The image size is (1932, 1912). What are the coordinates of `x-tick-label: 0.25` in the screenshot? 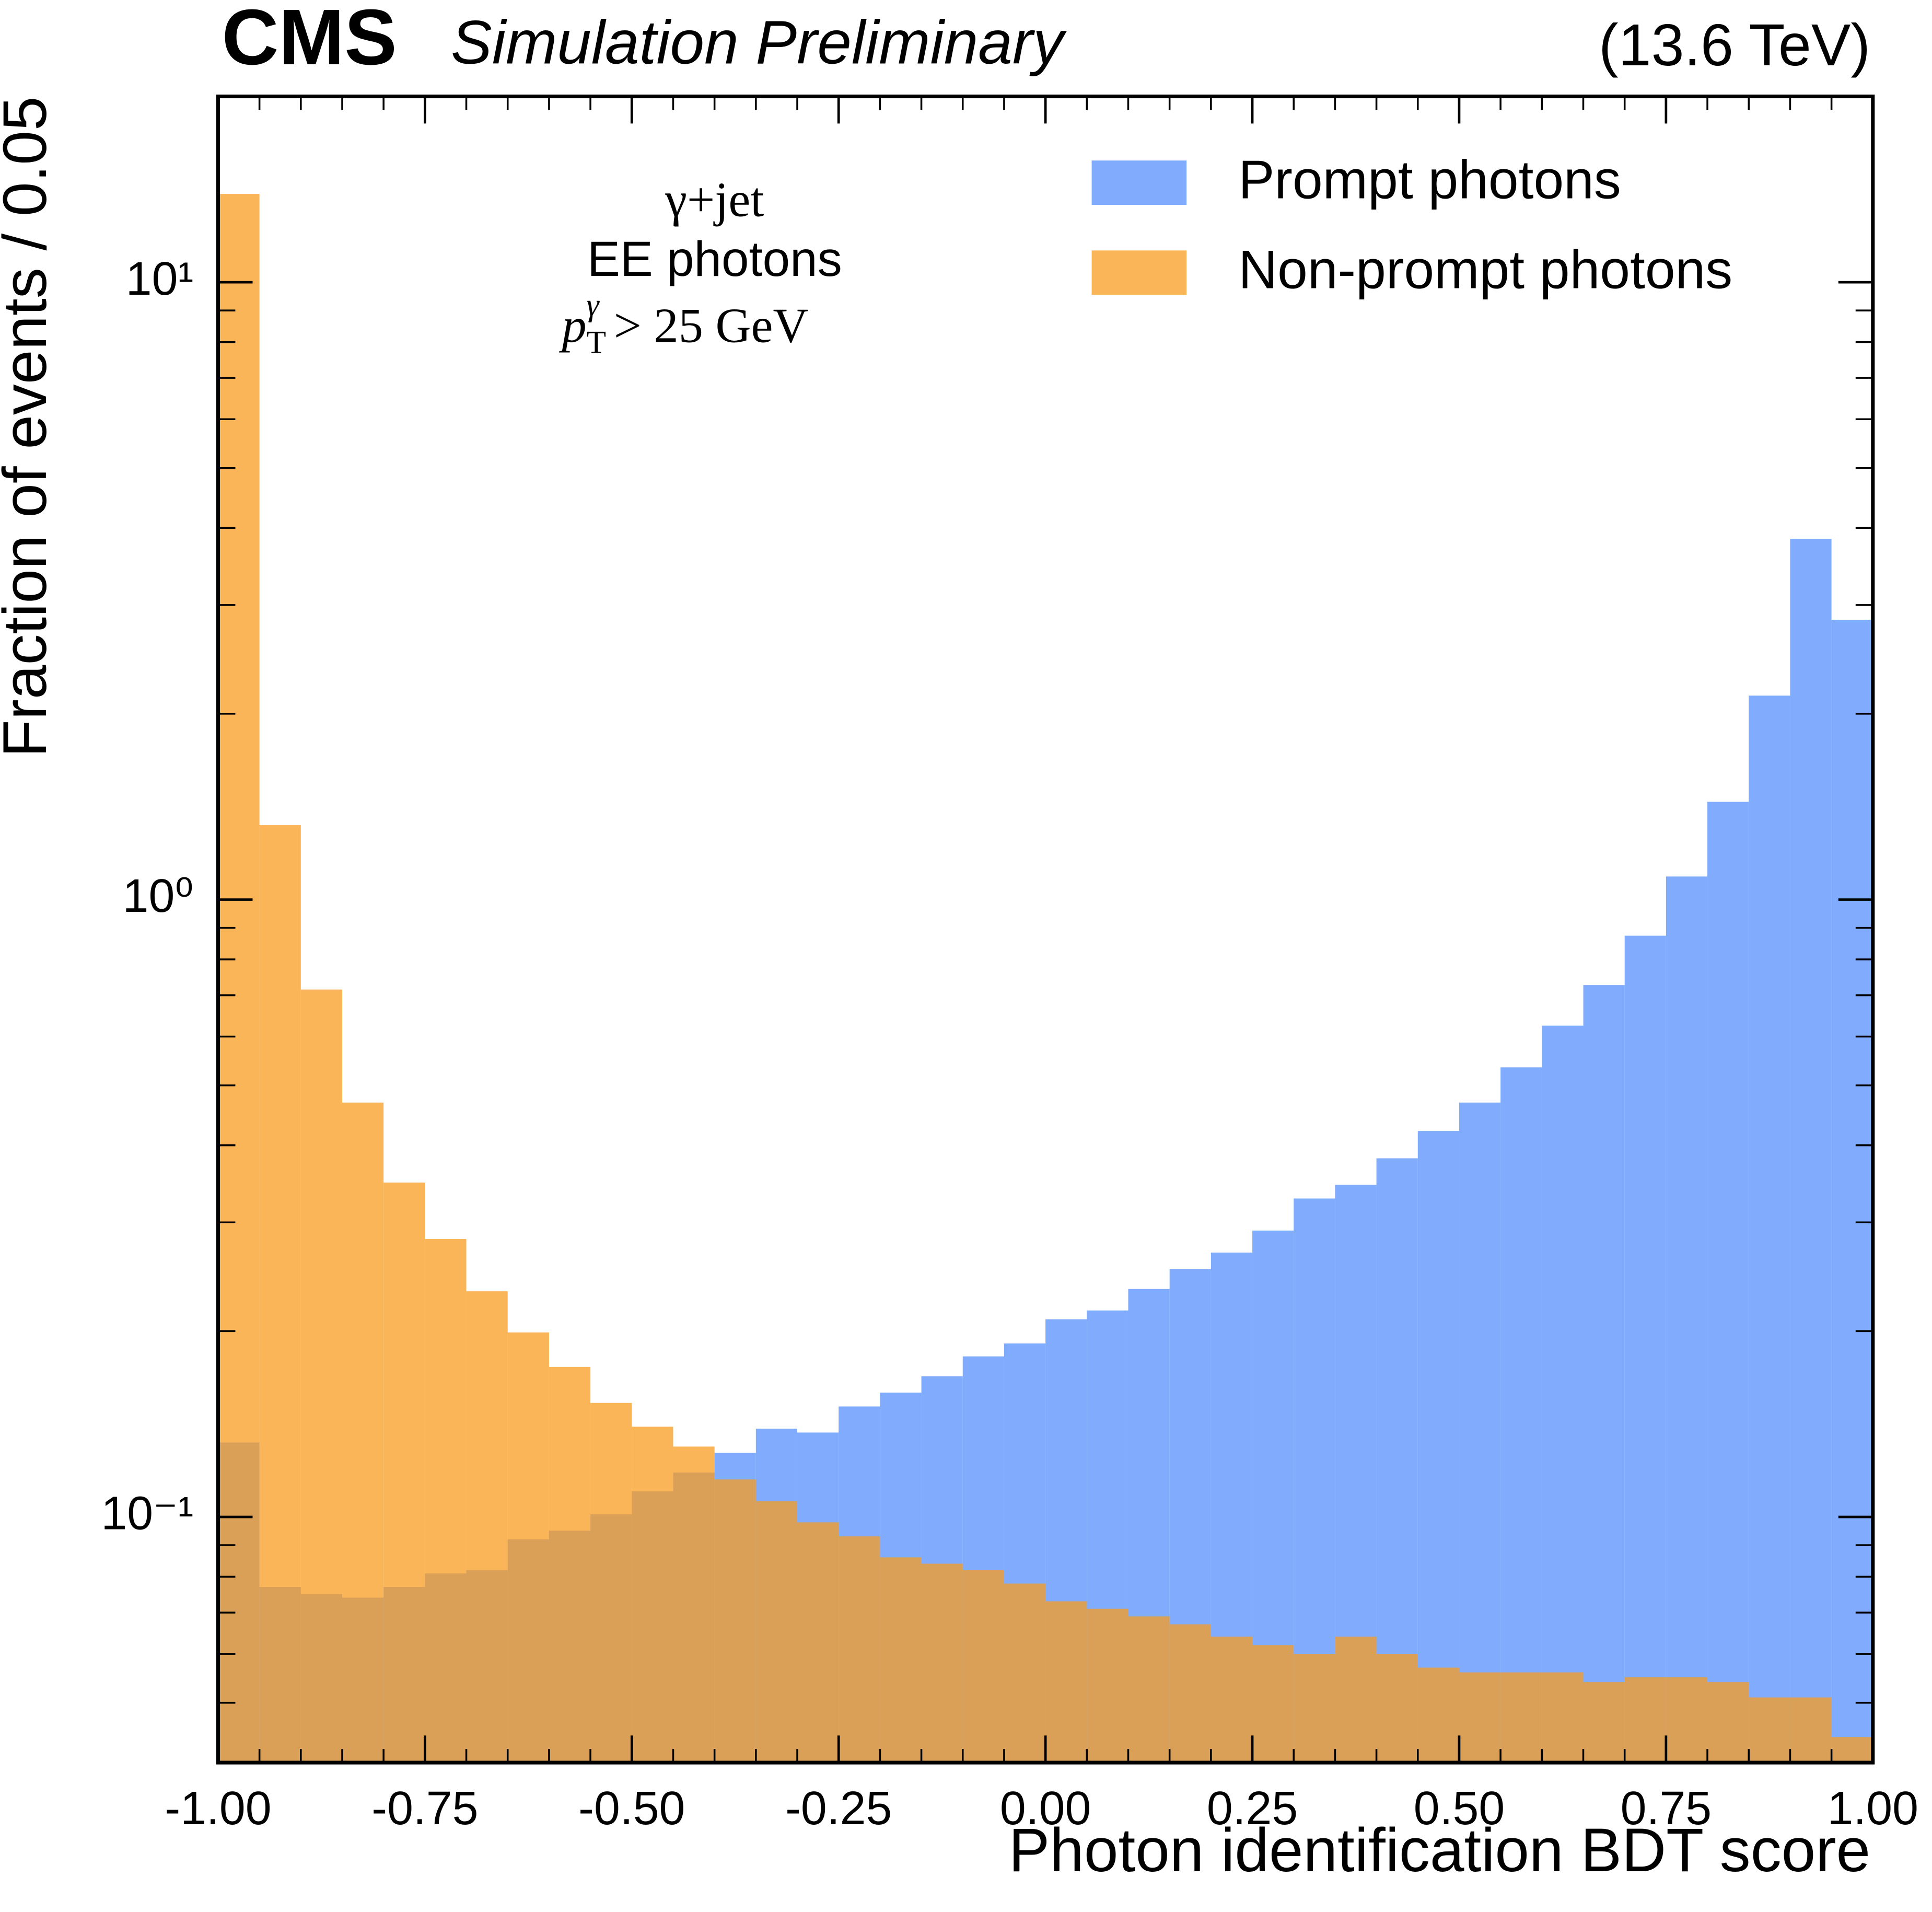 It's located at (1252, 1808).